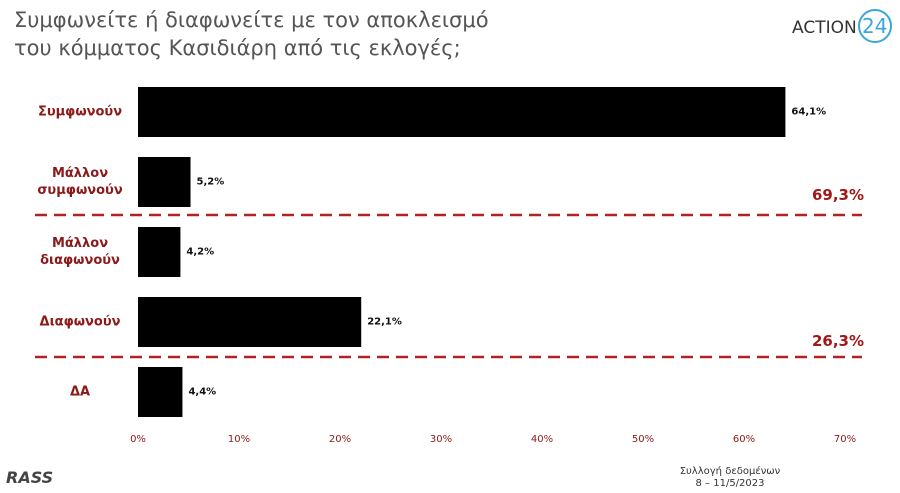 This screenshot has width=900, height=493. What do you see at coordinates (210, 182) in the screenshot?
I see `value-label: 5,2%` at bounding box center [210, 182].